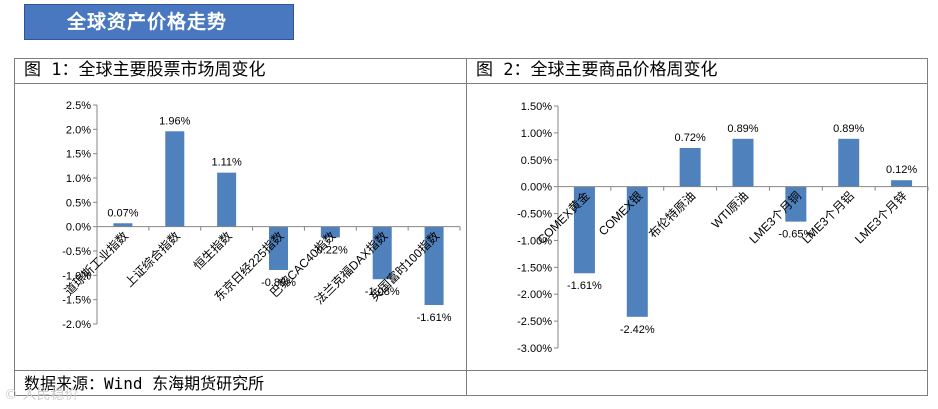  I want to click on y-tick-label: 1.5%, so click(78, 155).